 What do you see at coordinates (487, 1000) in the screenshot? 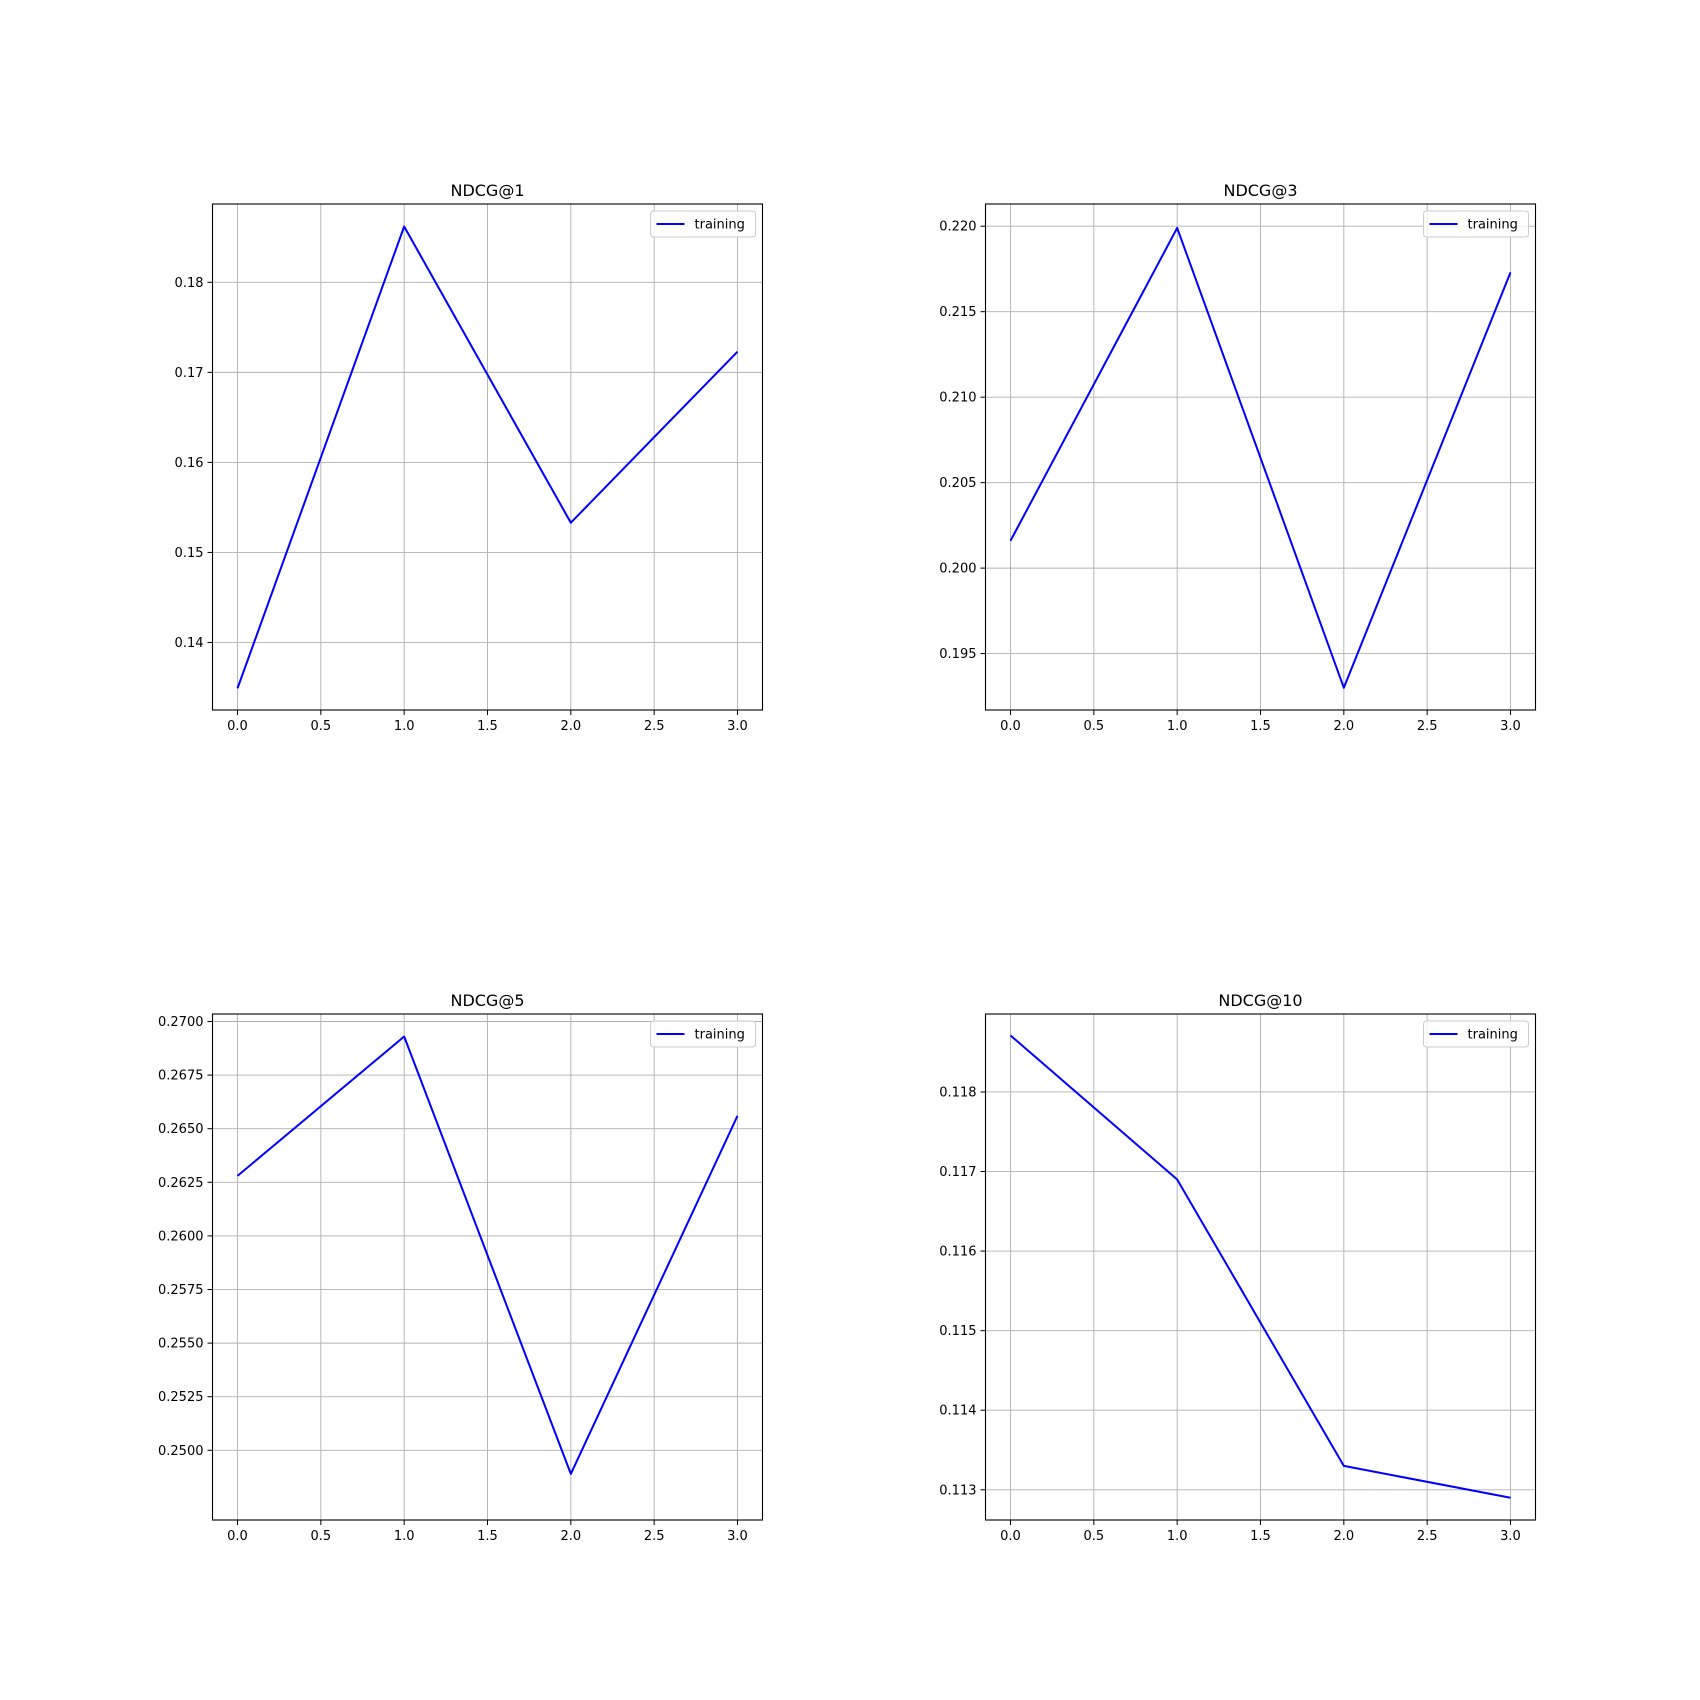
I see `subplot-title: NDCG@5` at bounding box center [487, 1000].